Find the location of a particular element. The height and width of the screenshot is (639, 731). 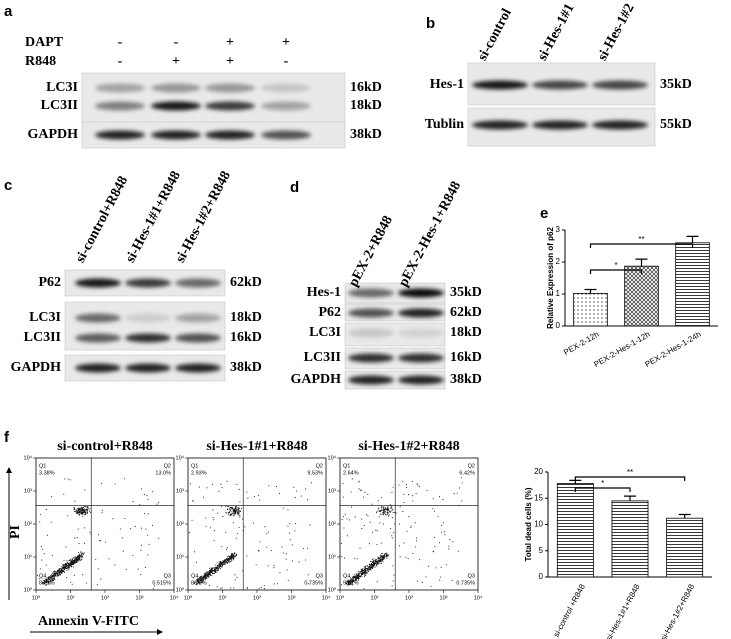

quadrant-name: Q1 is located at coordinates (346, 466).